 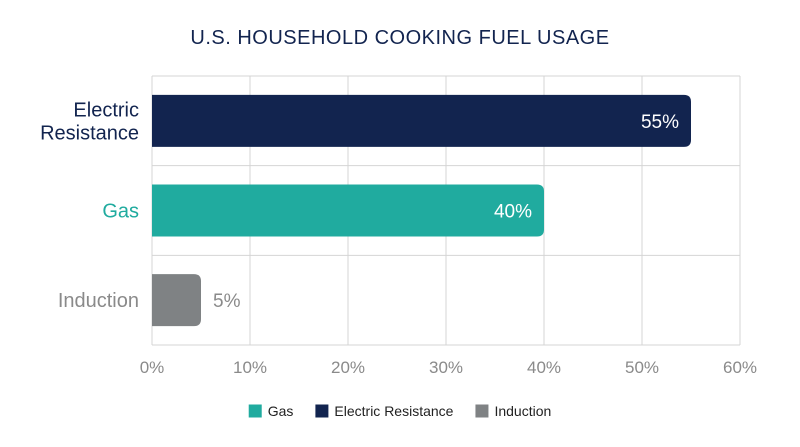 I want to click on legend-swatch-electric-resistance, so click(x=322, y=411).